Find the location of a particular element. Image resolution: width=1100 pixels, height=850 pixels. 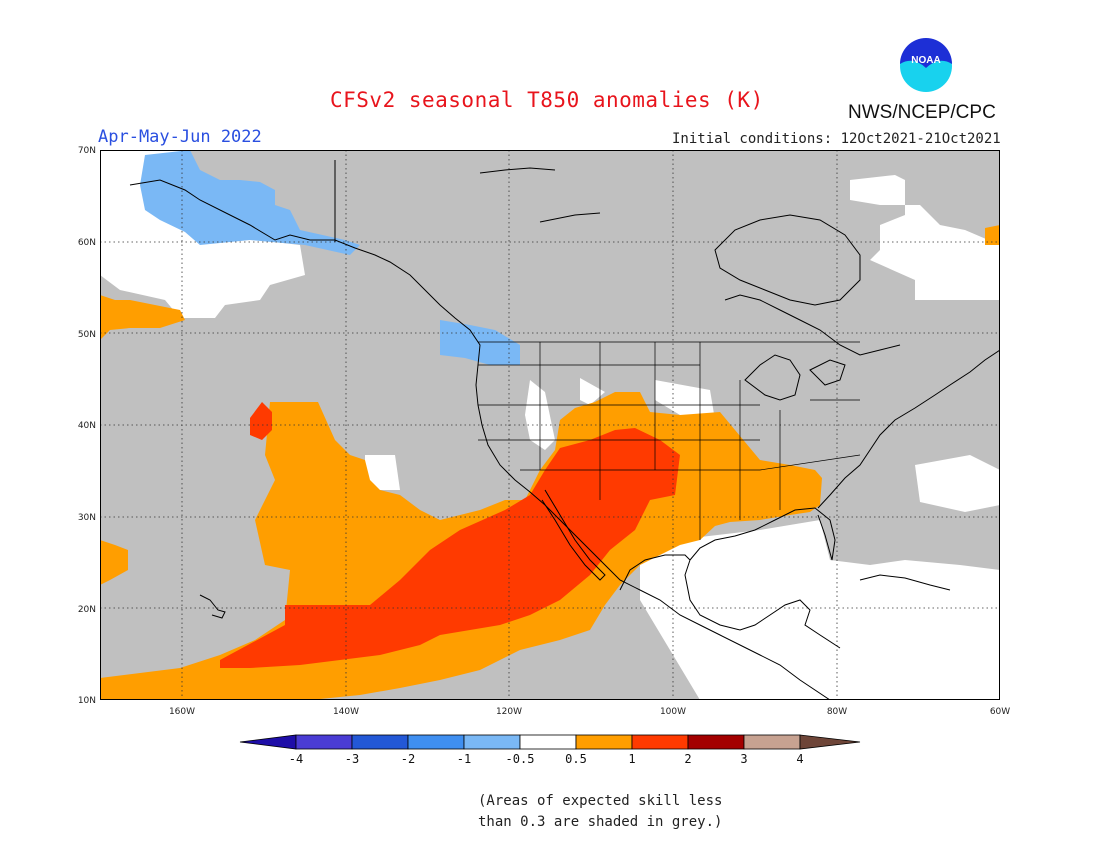

lat-label-70n: 70N is located at coordinates (87, 151).